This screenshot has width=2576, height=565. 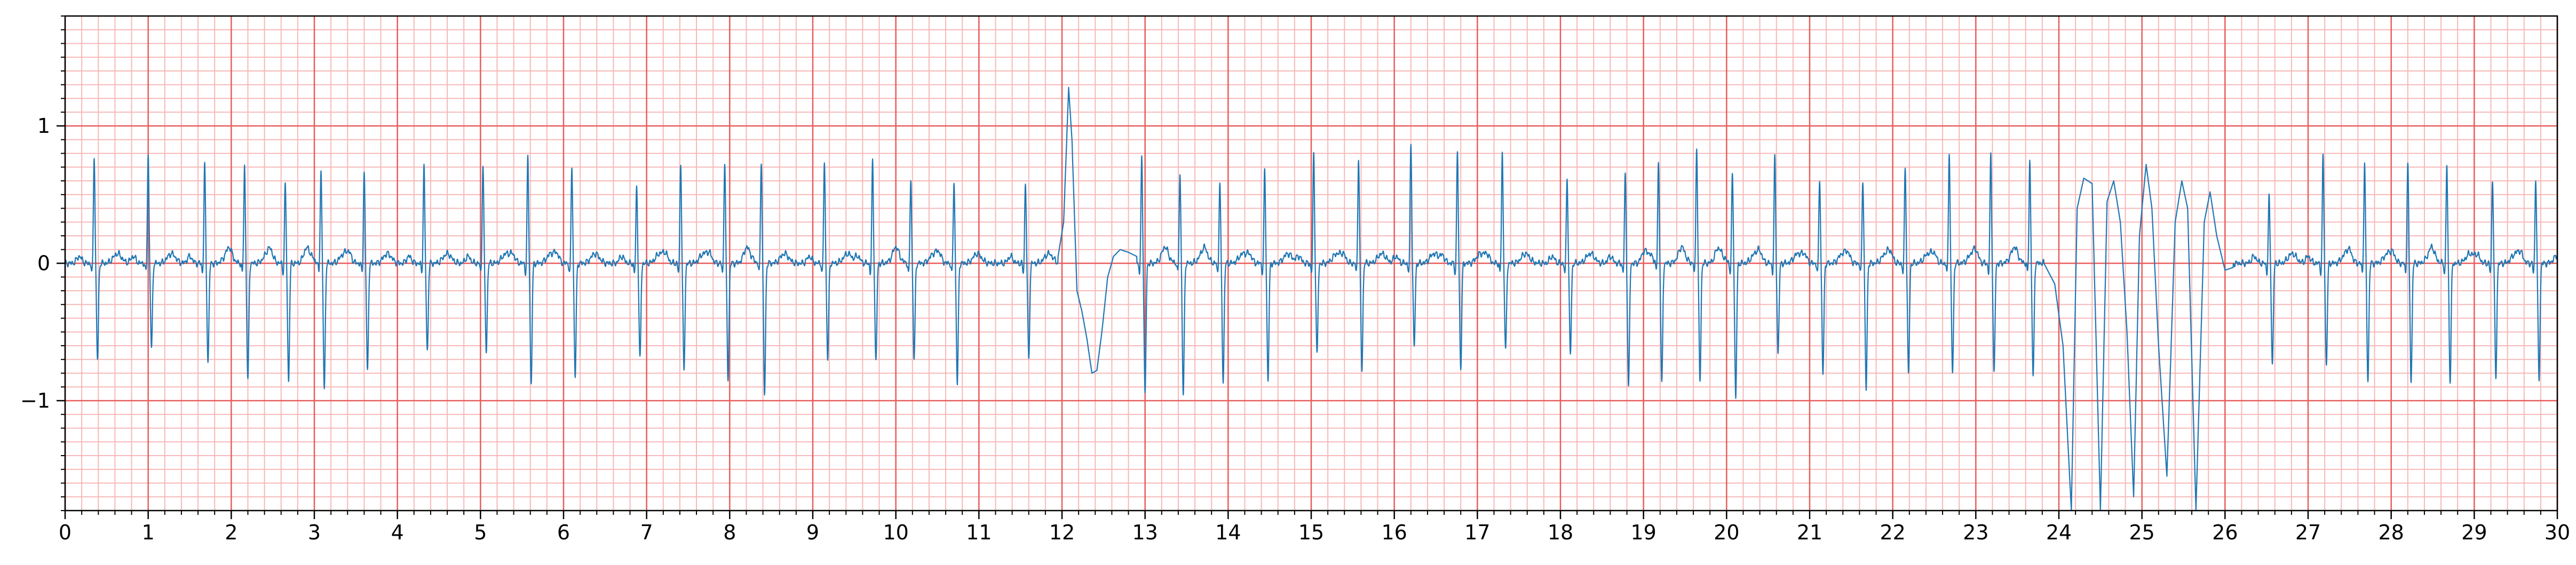 I want to click on x-tick-label: 19, so click(x=1643, y=533).